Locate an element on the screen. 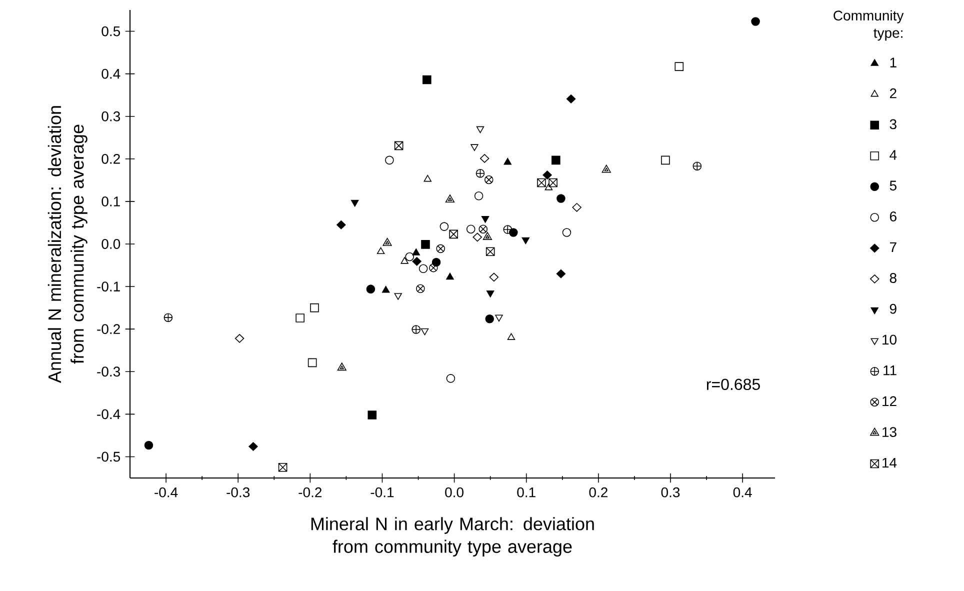 The width and height of the screenshot is (964, 591). legend-label: 10 is located at coordinates (889, 339).